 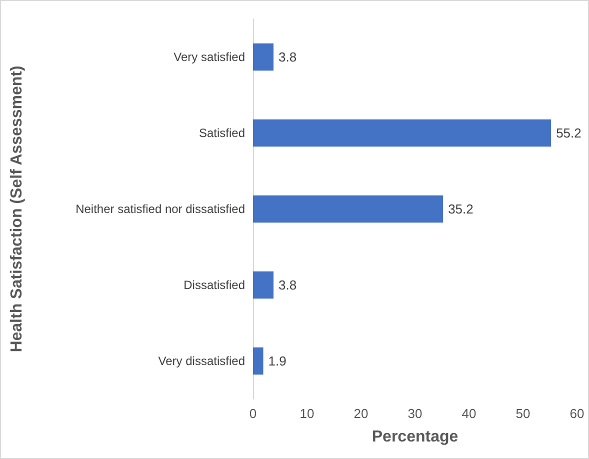 What do you see at coordinates (415, 413) in the screenshot?
I see `x-tick-label: 30` at bounding box center [415, 413].